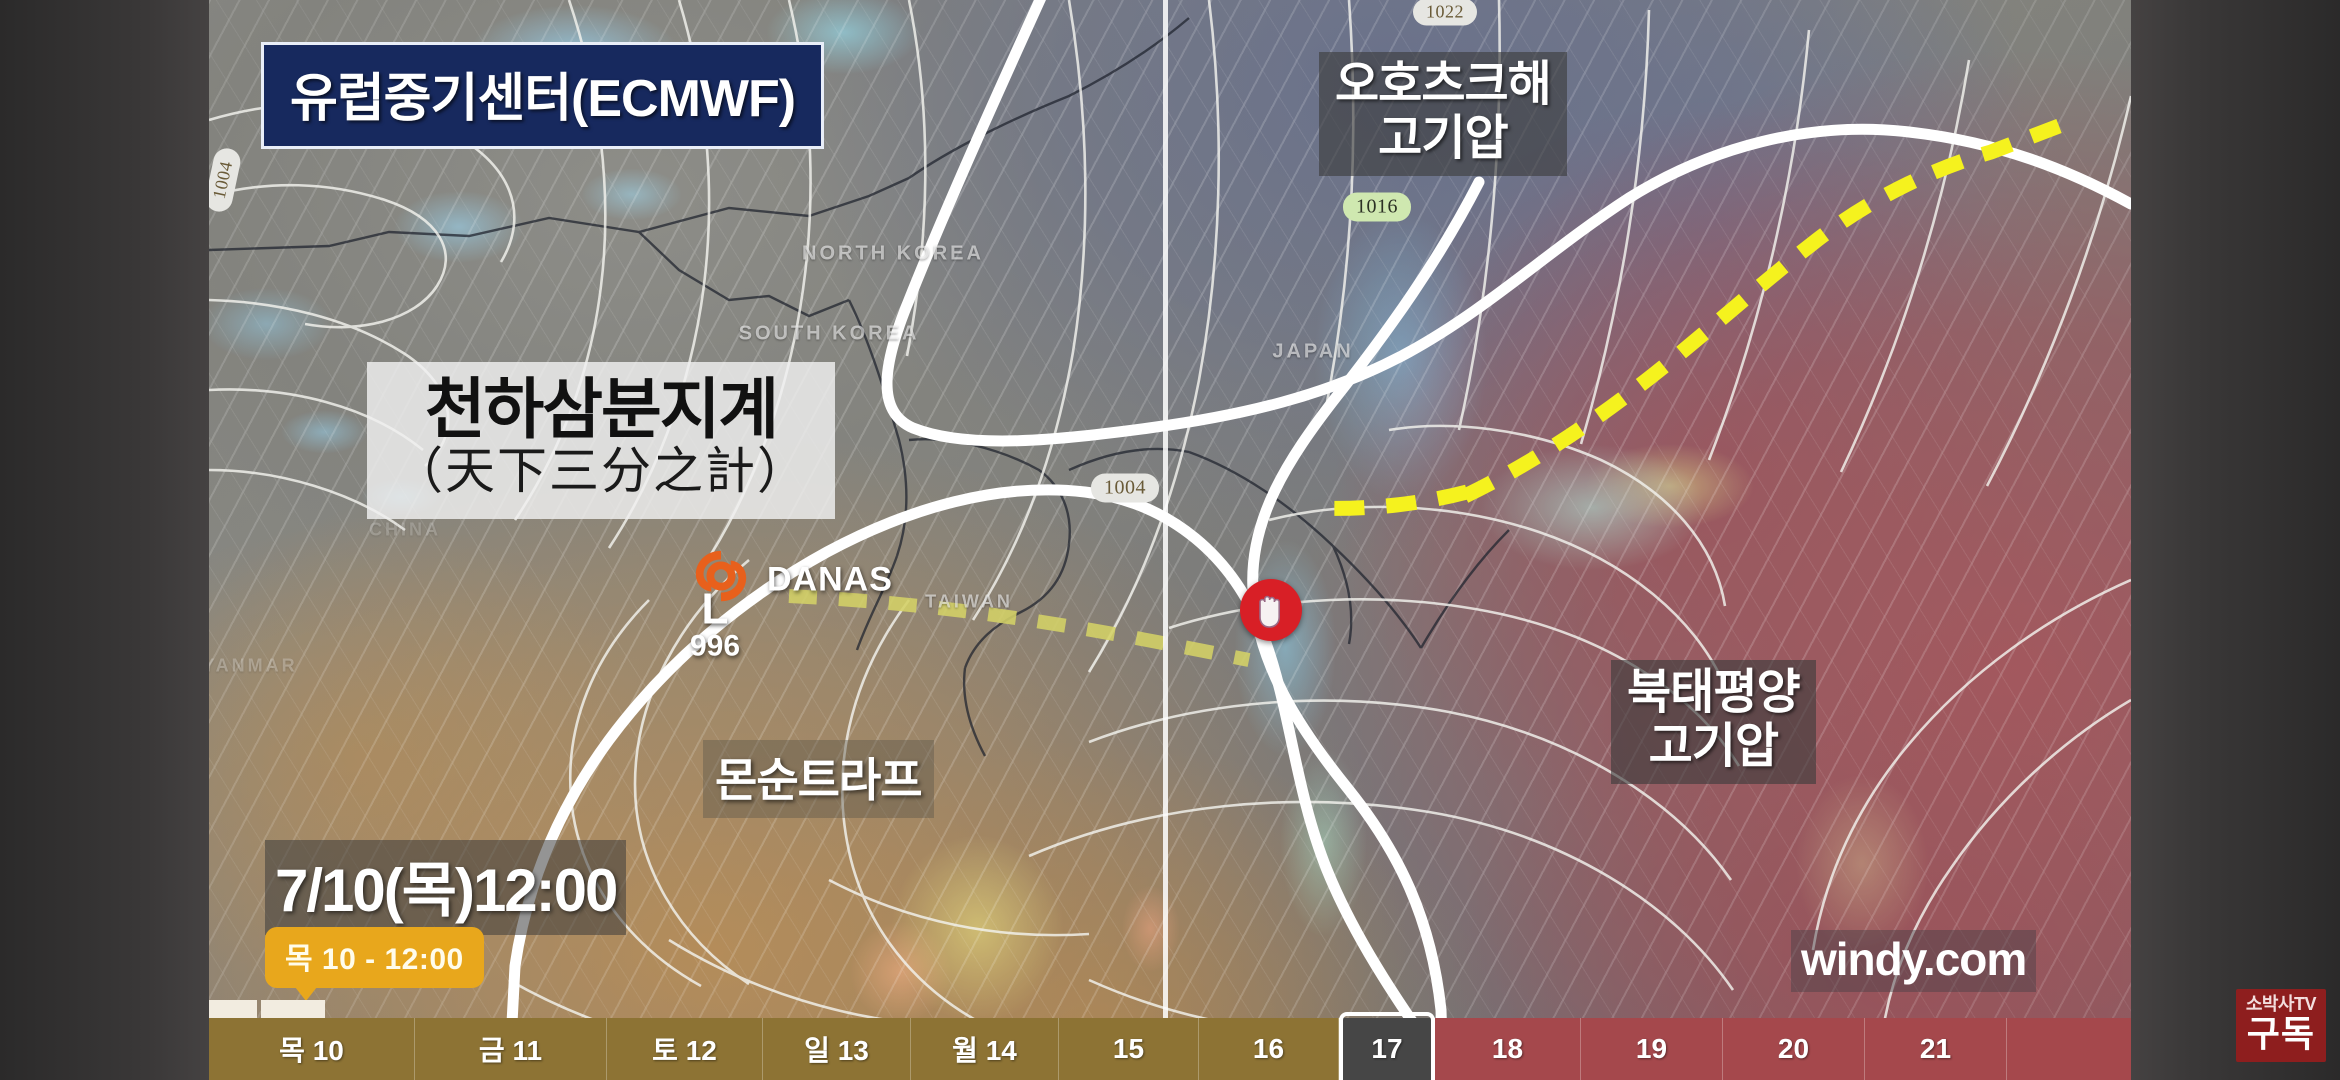  I want to click on timeline-segment-label: 월 14, so click(984, 1050).